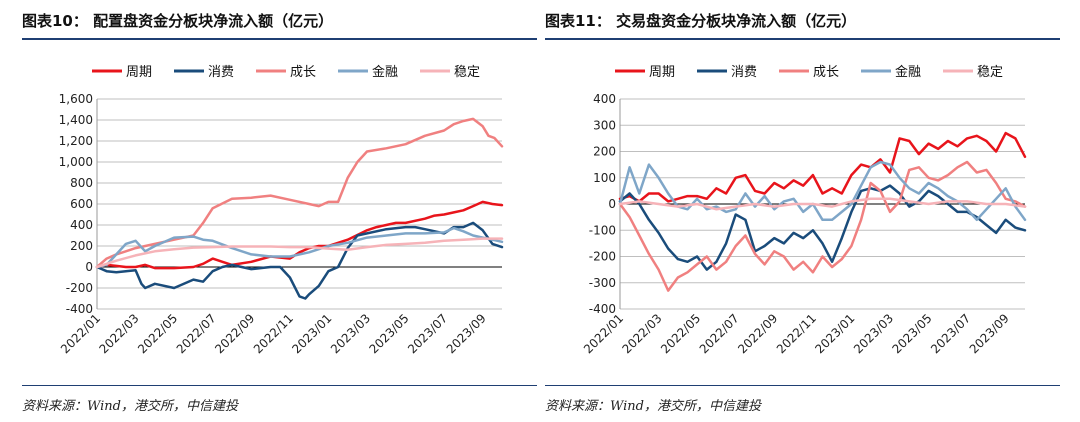  Describe the element at coordinates (76, 141) in the screenshot. I see `y-tick-label: 1,200` at that location.